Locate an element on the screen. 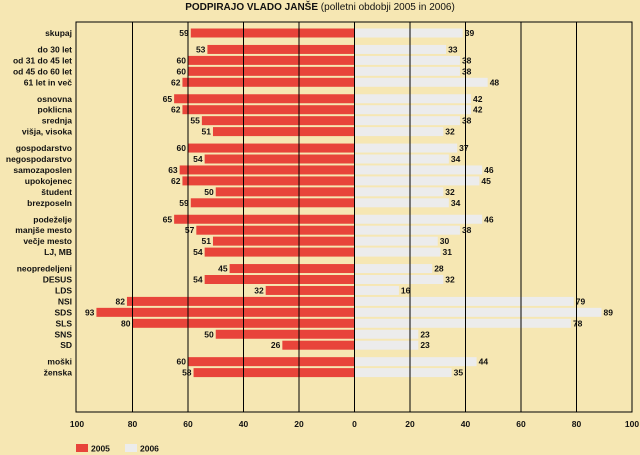 Image resolution: width=640 pixels, height=455 pixels. category-label: podeželje is located at coordinates (52, 219).